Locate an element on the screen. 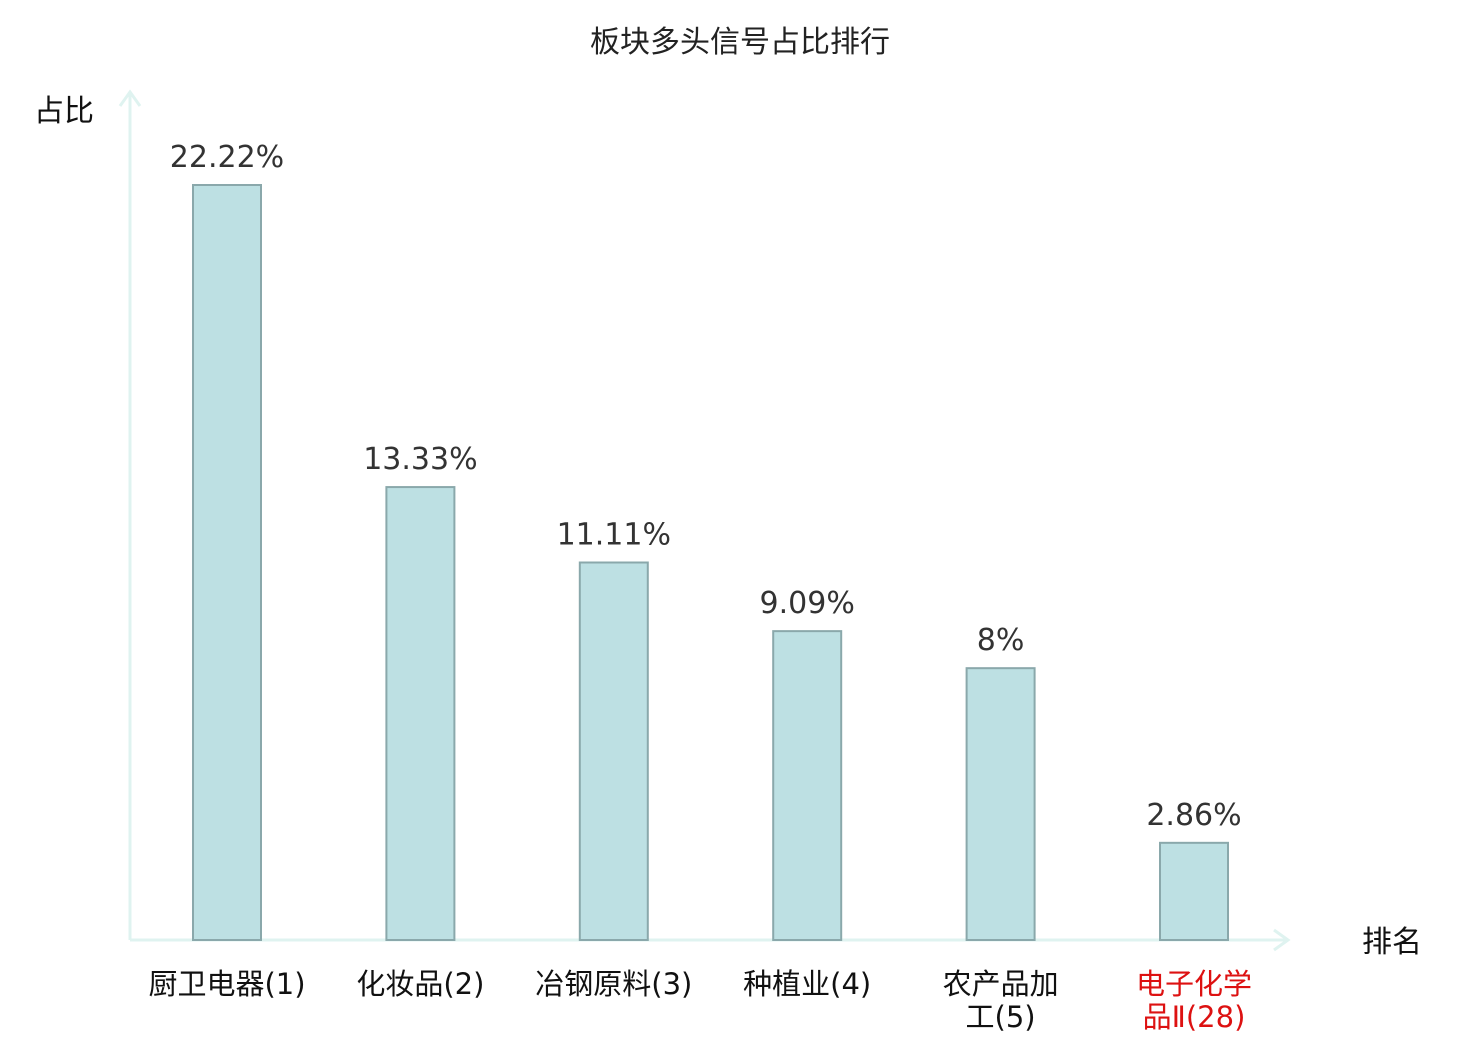  category-label-1: 厨卫电器(1) is located at coordinates (226, 984).